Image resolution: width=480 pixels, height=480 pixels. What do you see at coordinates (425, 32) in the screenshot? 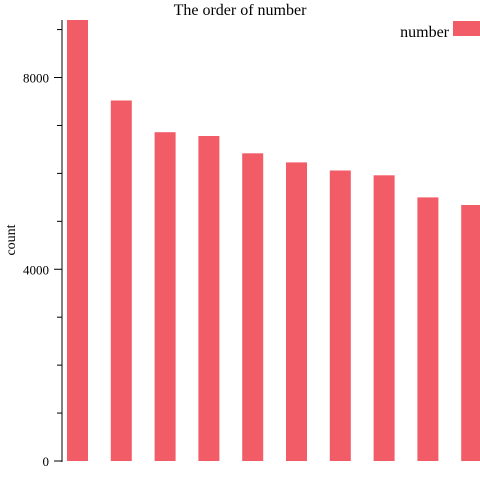
I see `legend-label: number` at bounding box center [425, 32].